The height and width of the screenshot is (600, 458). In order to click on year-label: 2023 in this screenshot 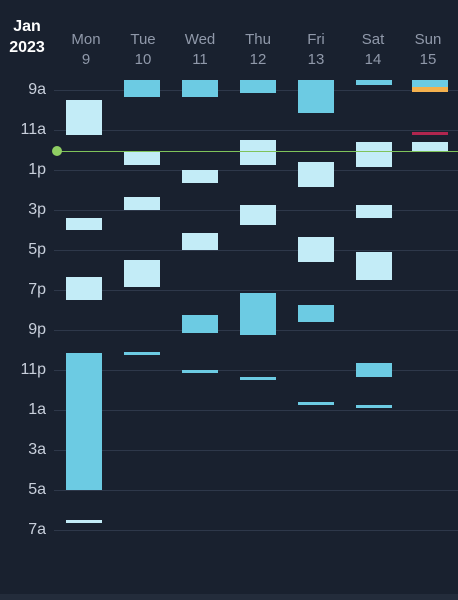, I will do `click(27, 47)`.